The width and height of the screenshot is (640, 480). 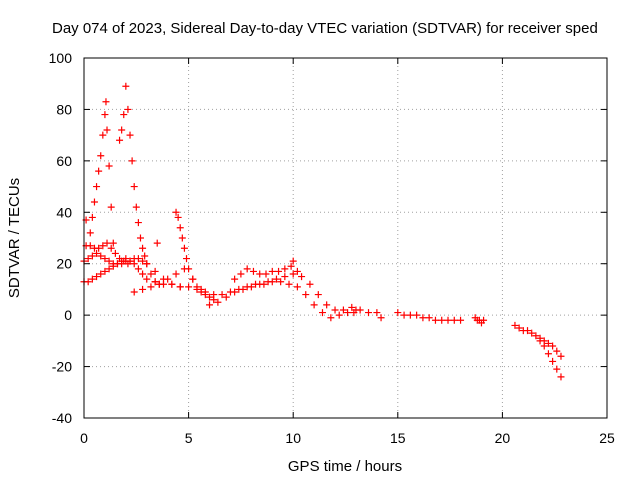 I want to click on y-tick-label: 0, so click(x=68, y=315).